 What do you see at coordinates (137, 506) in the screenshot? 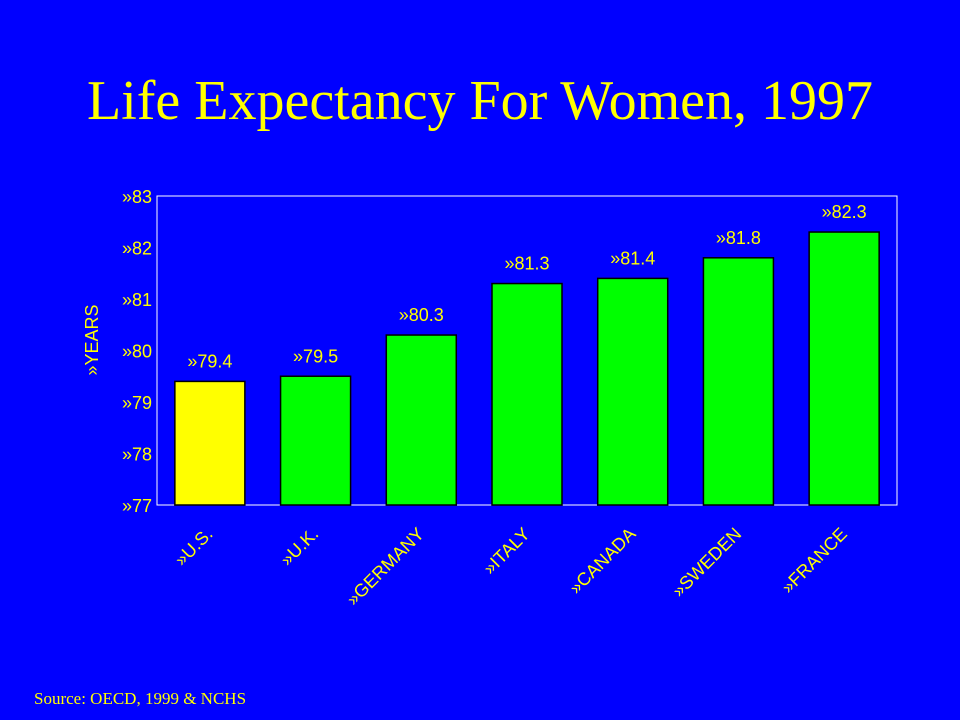
I see `y-tick-label: »77` at bounding box center [137, 506].